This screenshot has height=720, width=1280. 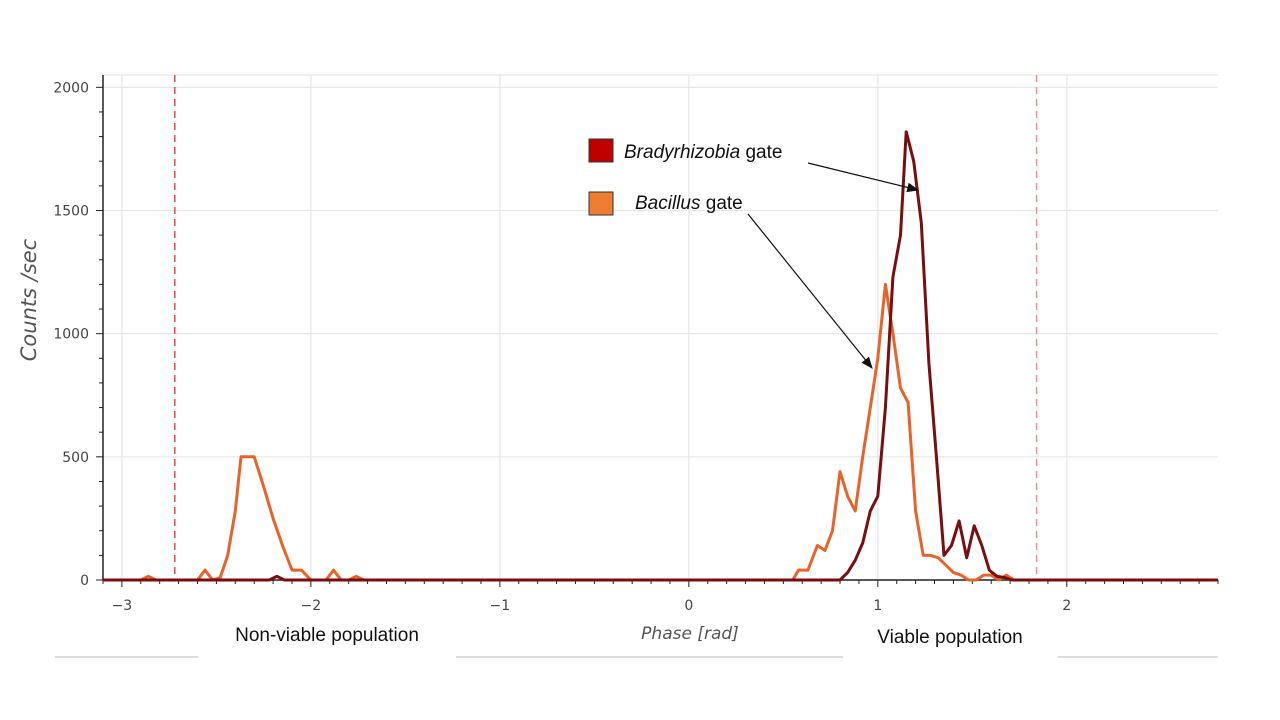 What do you see at coordinates (601, 150) in the screenshot?
I see `legend-swatch-bradyrhizobia` at bounding box center [601, 150].